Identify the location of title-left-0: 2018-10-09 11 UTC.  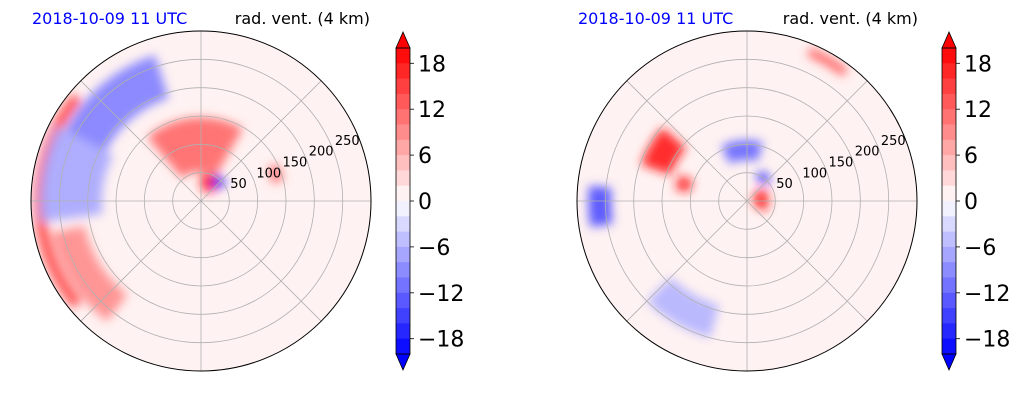
(109, 18).